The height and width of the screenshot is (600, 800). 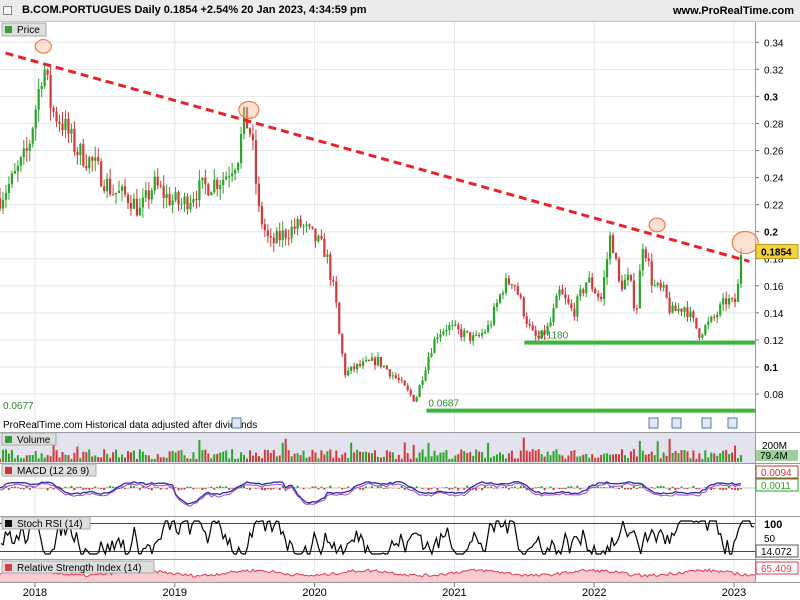 What do you see at coordinates (745, 242) in the screenshot?
I see `peak-highlight` at bounding box center [745, 242].